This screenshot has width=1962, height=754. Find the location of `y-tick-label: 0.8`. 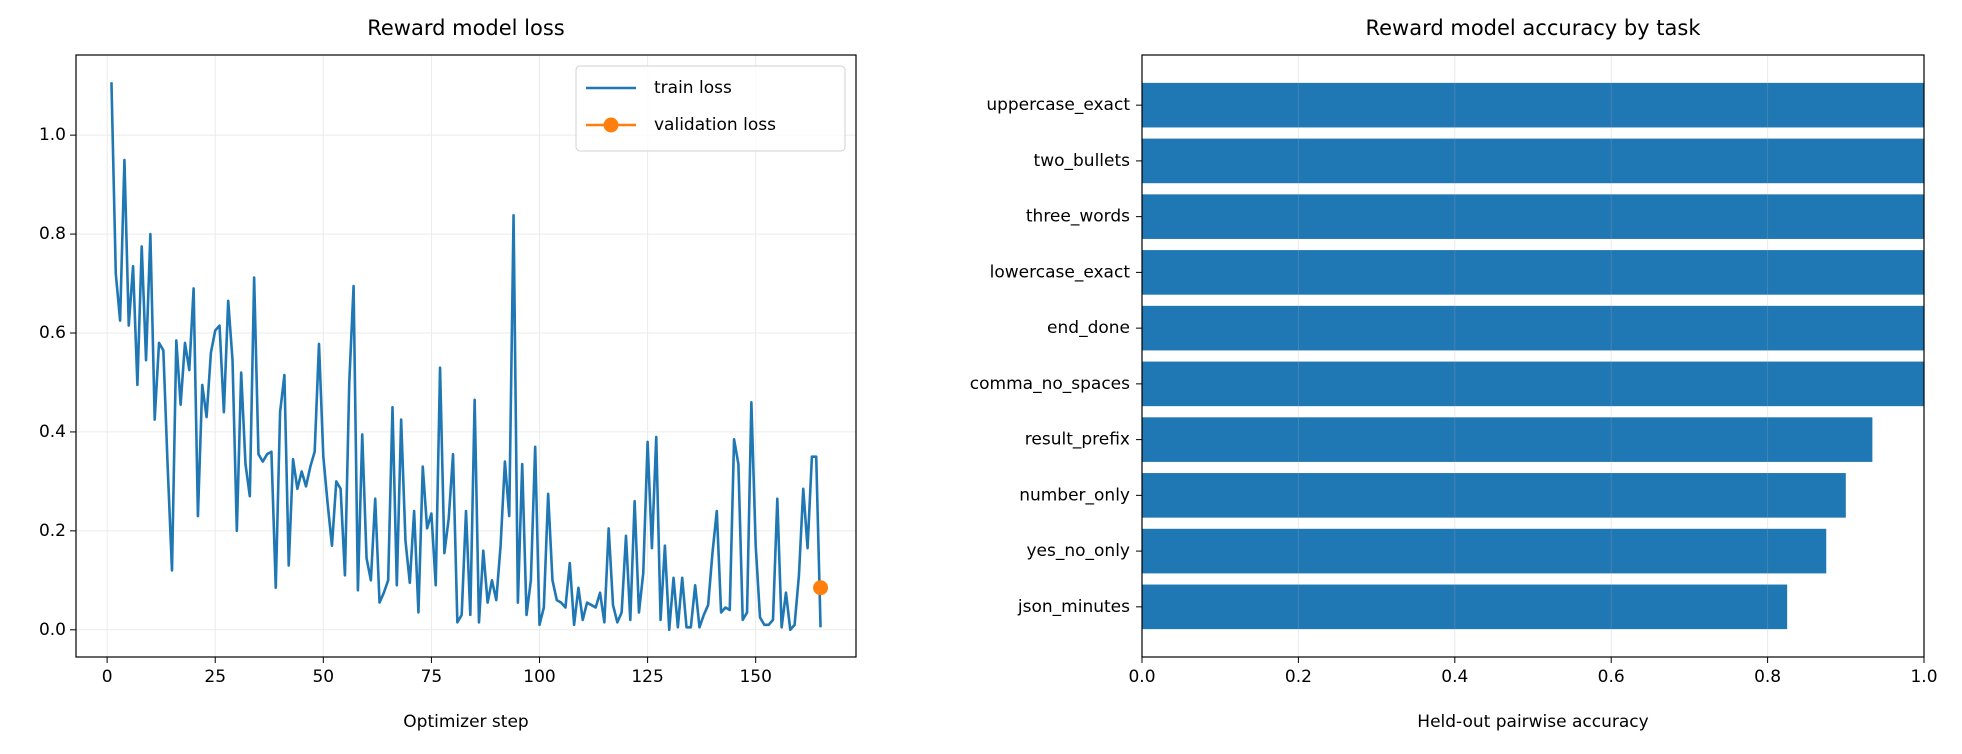

y-tick-label: 0.8 is located at coordinates (52, 234).